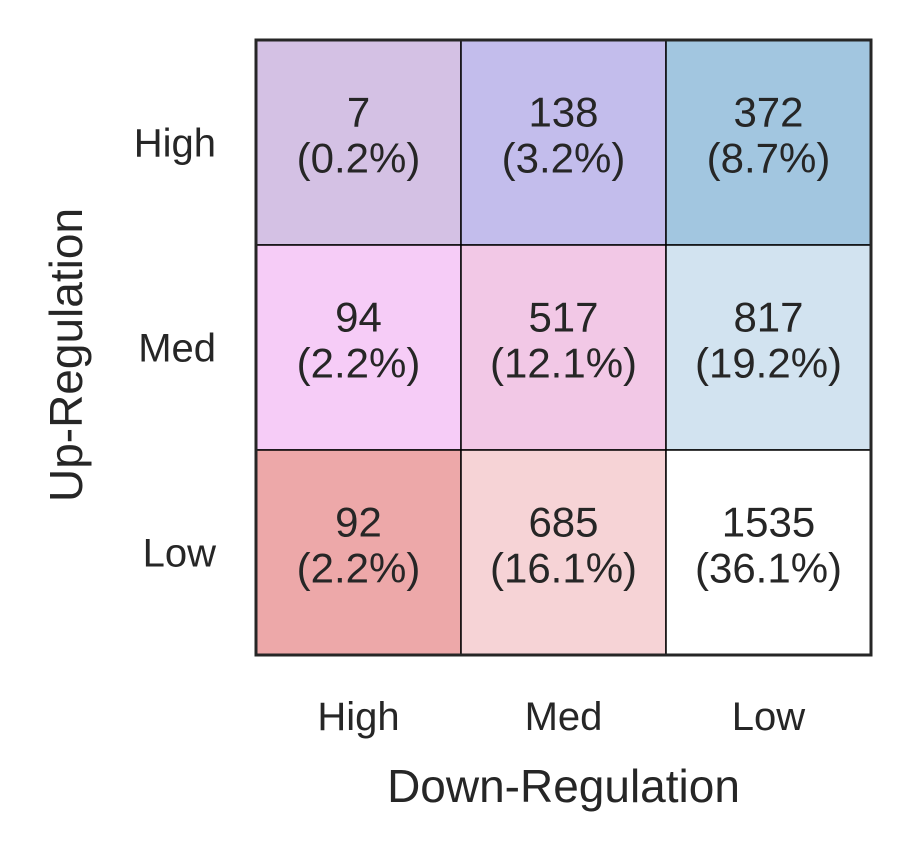 Image resolution: width=911 pixels, height=855 pixels. I want to click on y-tick-label: Low, so click(179, 554).